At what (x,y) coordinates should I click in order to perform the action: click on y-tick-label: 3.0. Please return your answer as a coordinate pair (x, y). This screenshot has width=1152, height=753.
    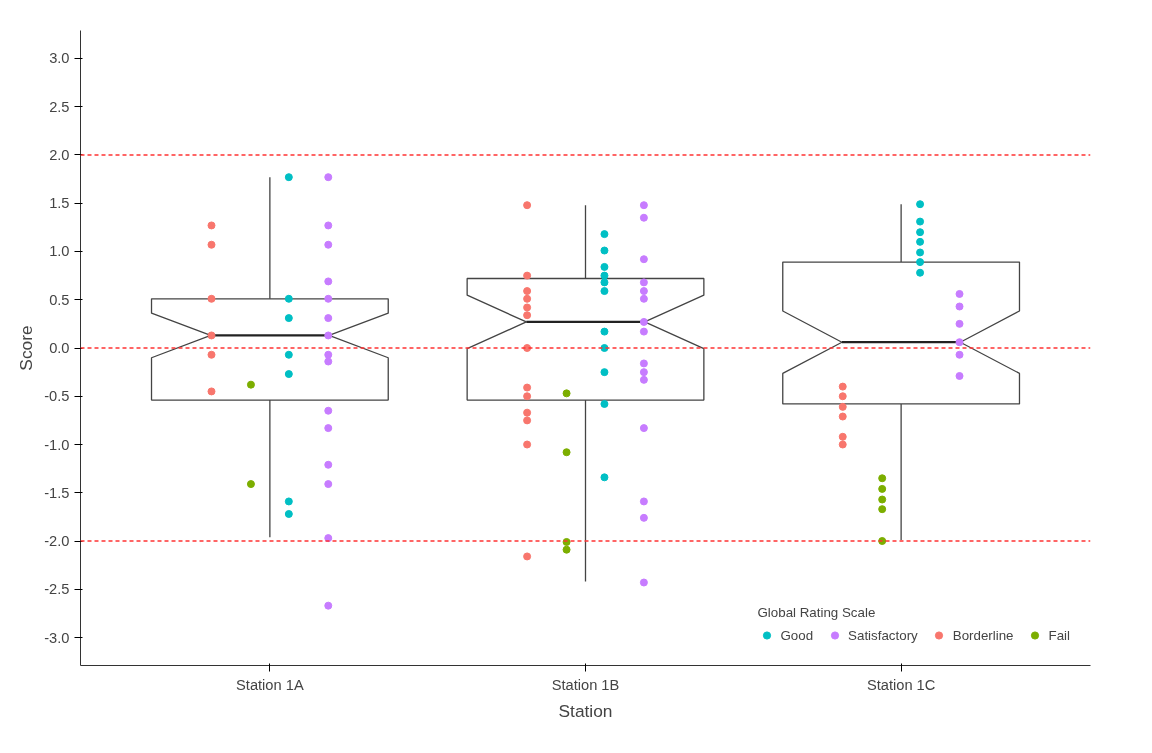
    Looking at the image, I should click on (59, 58).